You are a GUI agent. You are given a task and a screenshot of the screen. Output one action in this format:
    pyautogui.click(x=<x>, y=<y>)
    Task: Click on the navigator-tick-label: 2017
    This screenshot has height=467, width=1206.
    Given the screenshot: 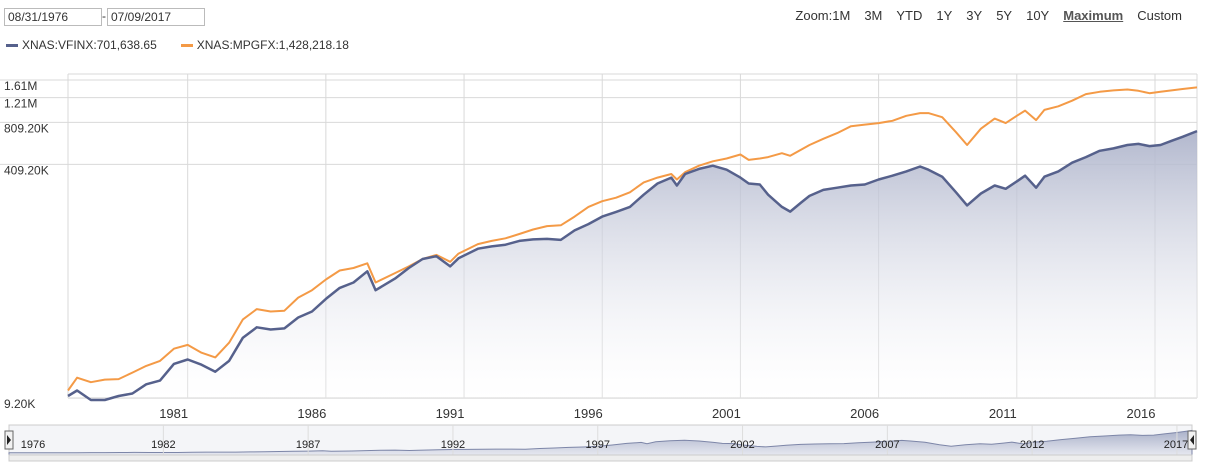 What is the action you would take?
    pyautogui.click(x=1176, y=445)
    